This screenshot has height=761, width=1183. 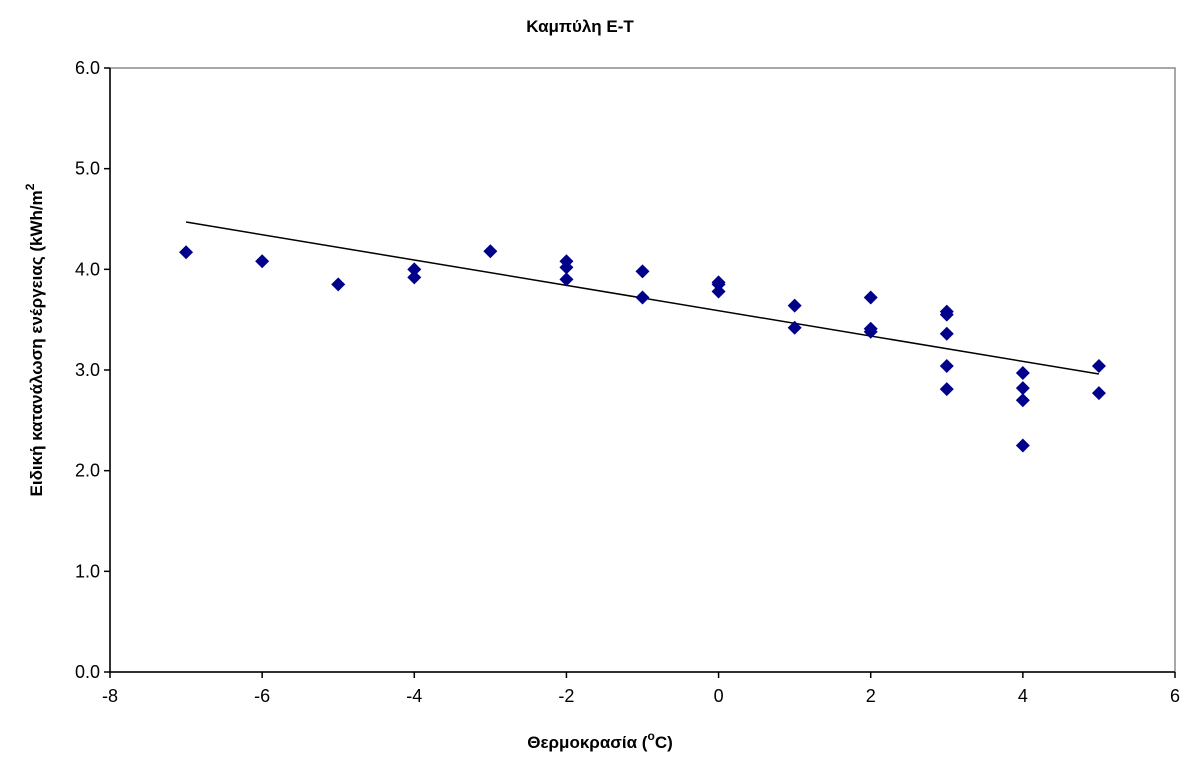 What do you see at coordinates (87, 672) in the screenshot?
I see `y-tick-label: 0.0` at bounding box center [87, 672].